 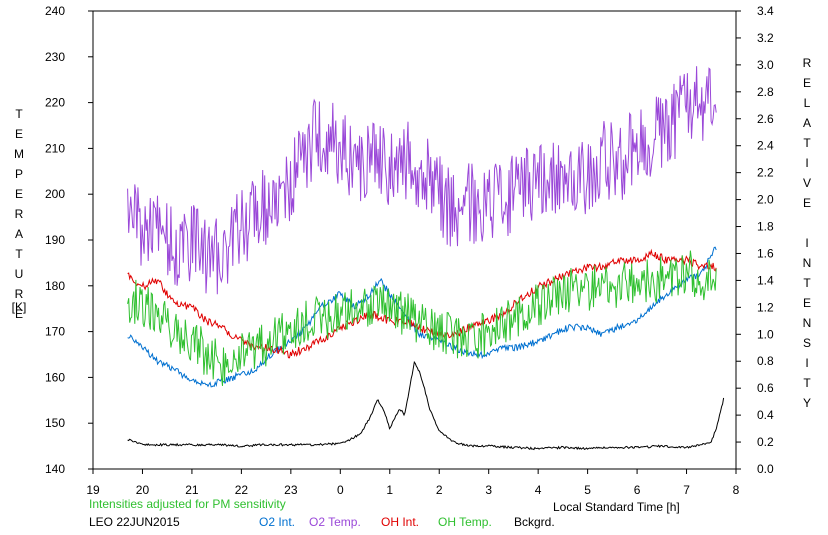 I want to click on right-tick-label: 3.2, so click(x=765, y=38).